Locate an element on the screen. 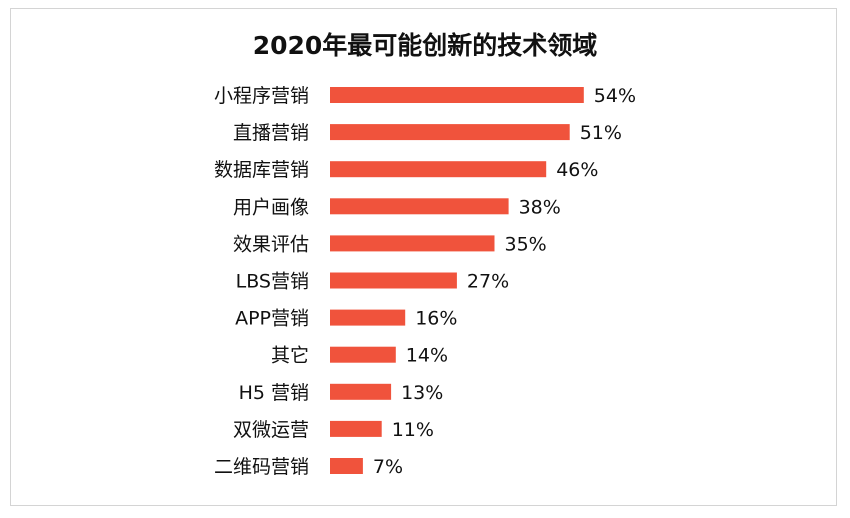  category-label: 用户画像 is located at coordinates (271, 207).